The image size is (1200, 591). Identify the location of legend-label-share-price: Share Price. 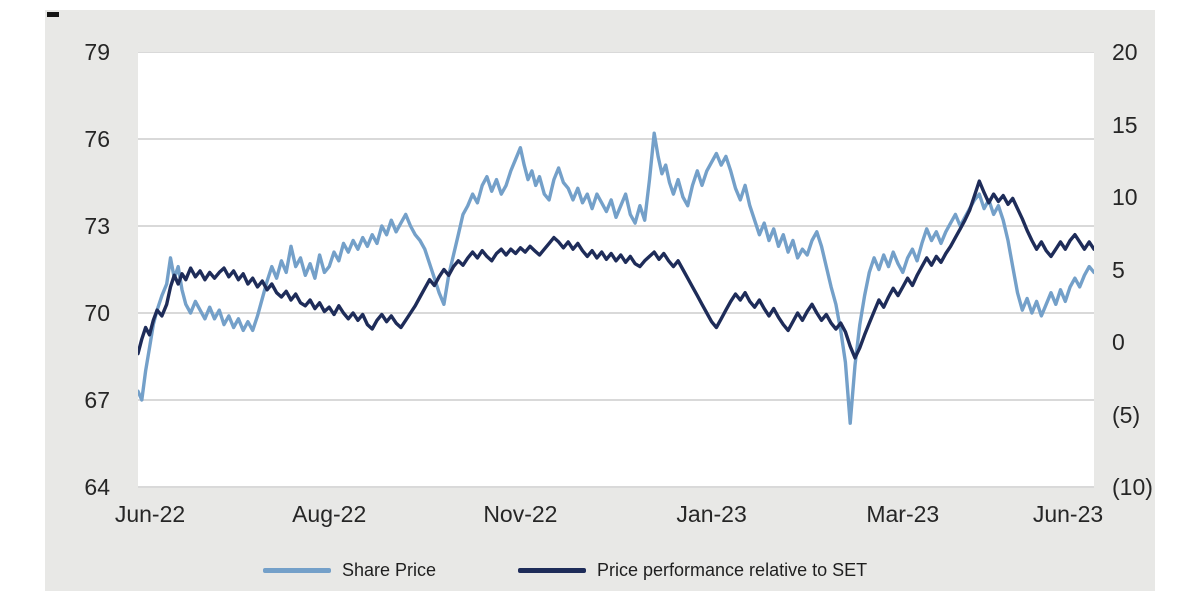
(389, 569).